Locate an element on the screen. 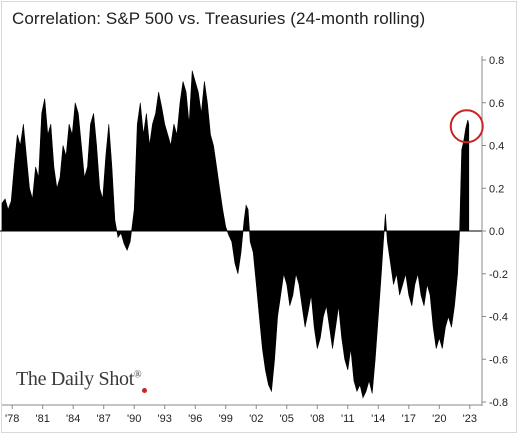  y-tick-label: 0.2 is located at coordinates (496, 189).